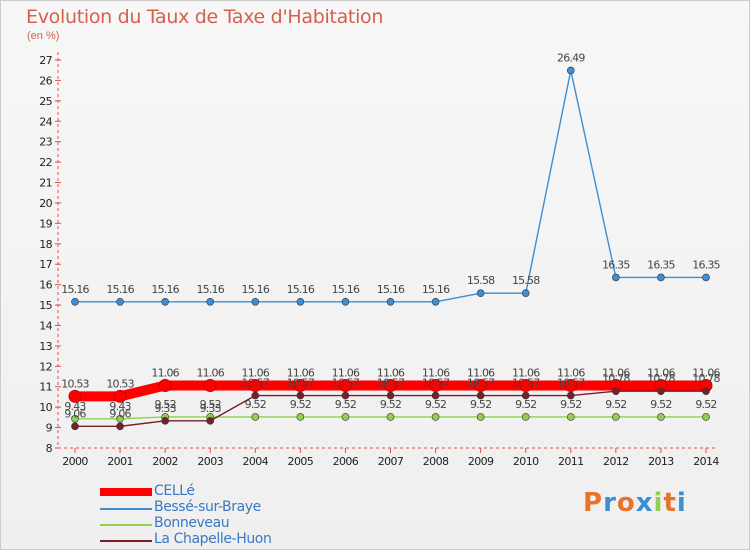 The image size is (750, 550). Describe the element at coordinates (207, 507) in the screenshot. I see `legend-label: Bessé-sur-Braye` at that location.